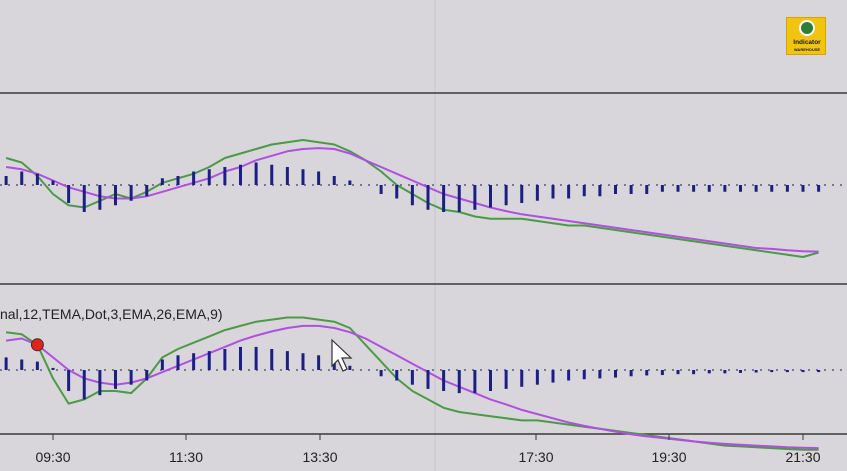 Image resolution: width=847 pixels, height=471 pixels. I want to click on signal-markers, so click(37, 345).